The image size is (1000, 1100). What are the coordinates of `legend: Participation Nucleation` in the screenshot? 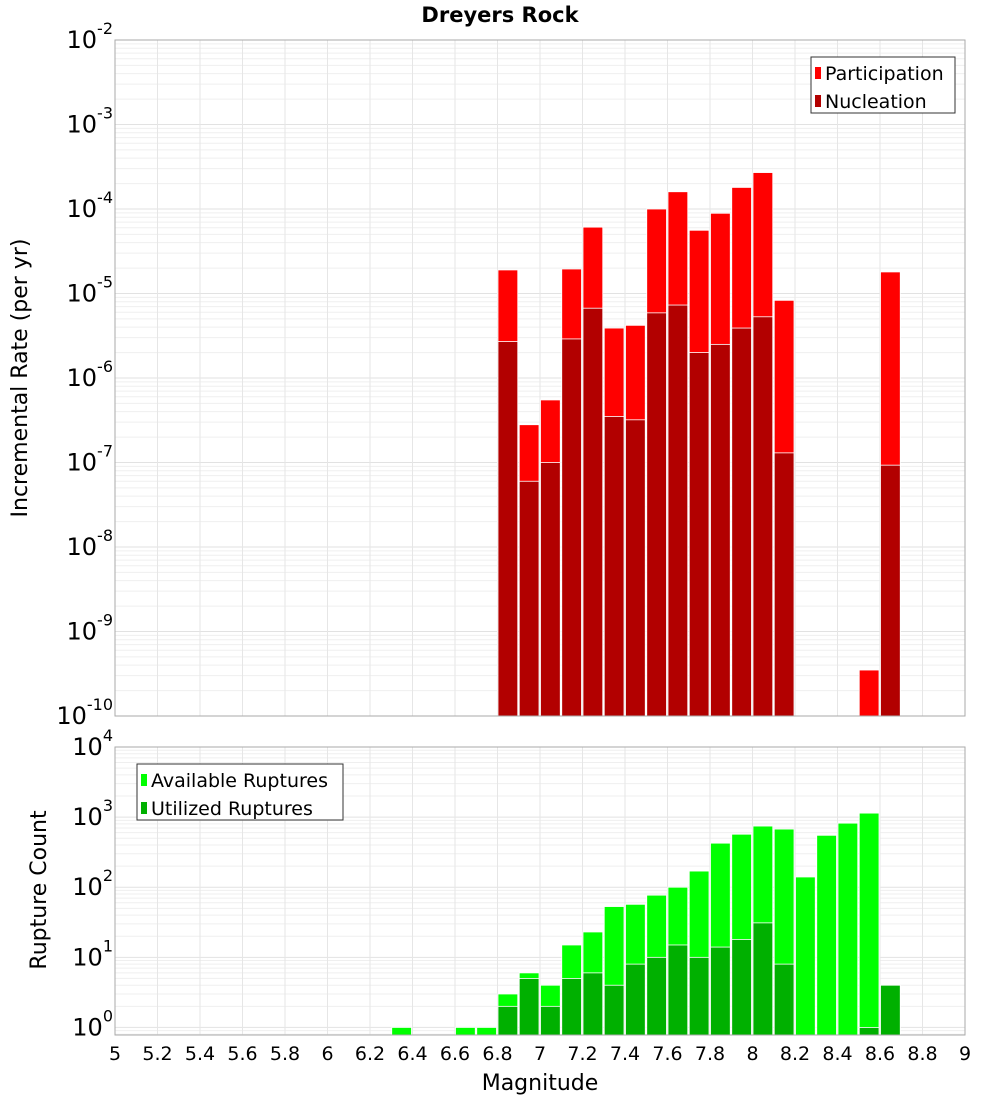 It's located at (883, 85).